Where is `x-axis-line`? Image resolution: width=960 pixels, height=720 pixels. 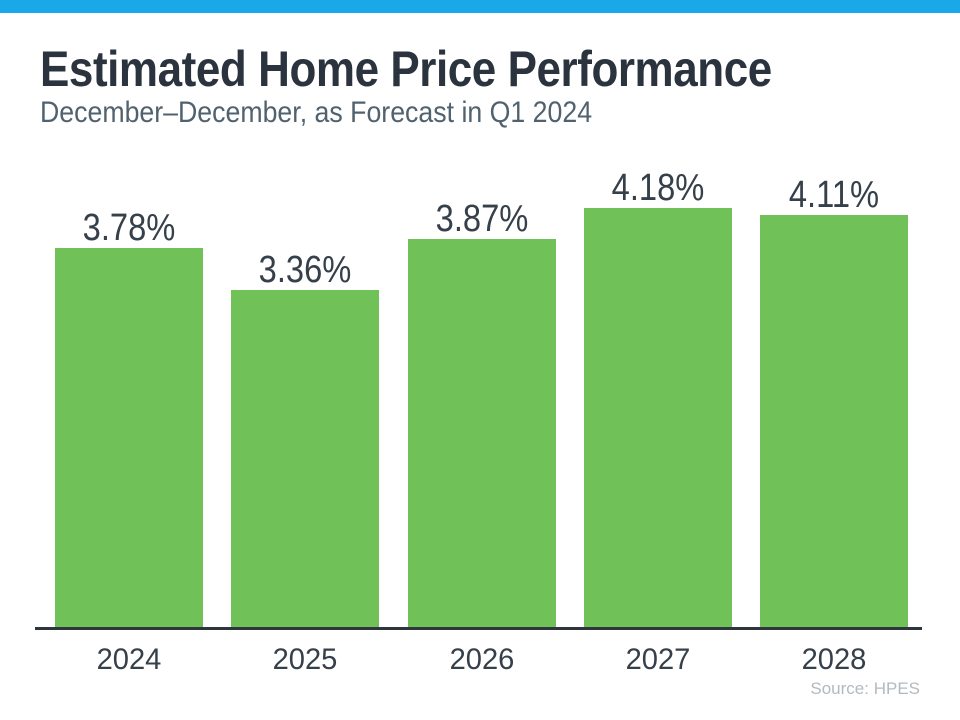 x-axis-line is located at coordinates (478, 628).